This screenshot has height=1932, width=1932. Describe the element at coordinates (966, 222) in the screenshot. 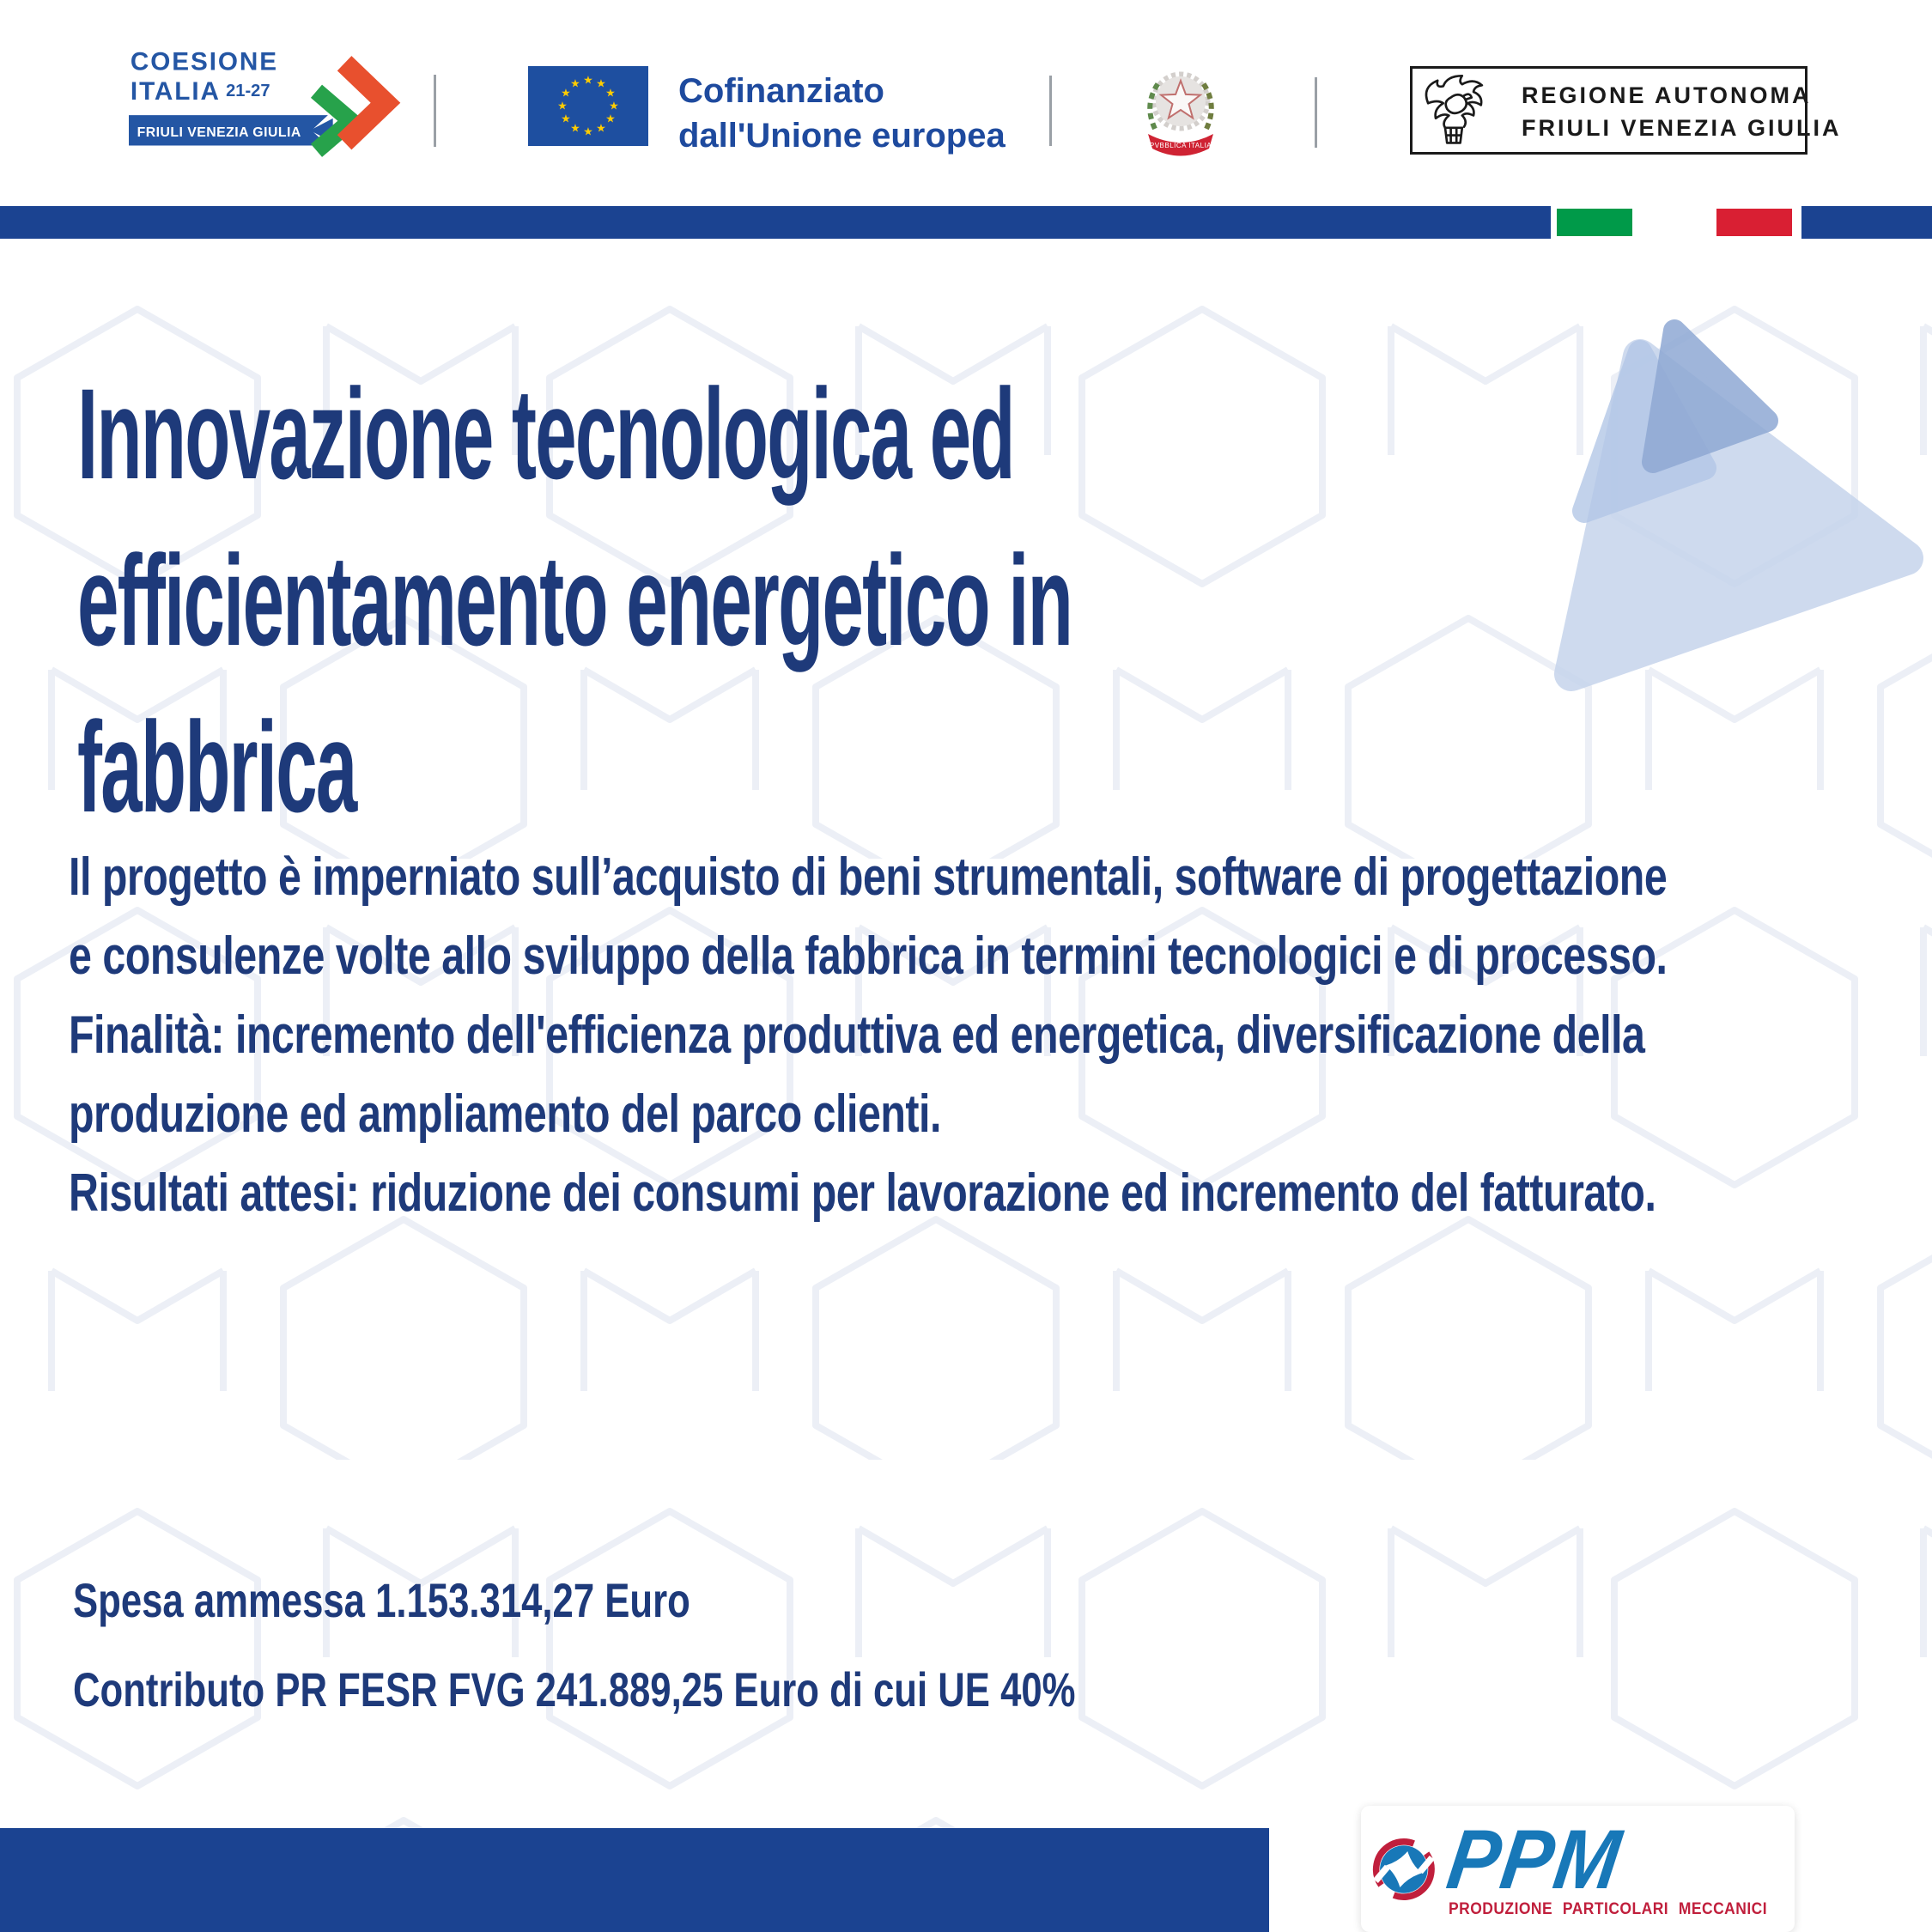

I see `top-bar` at that location.